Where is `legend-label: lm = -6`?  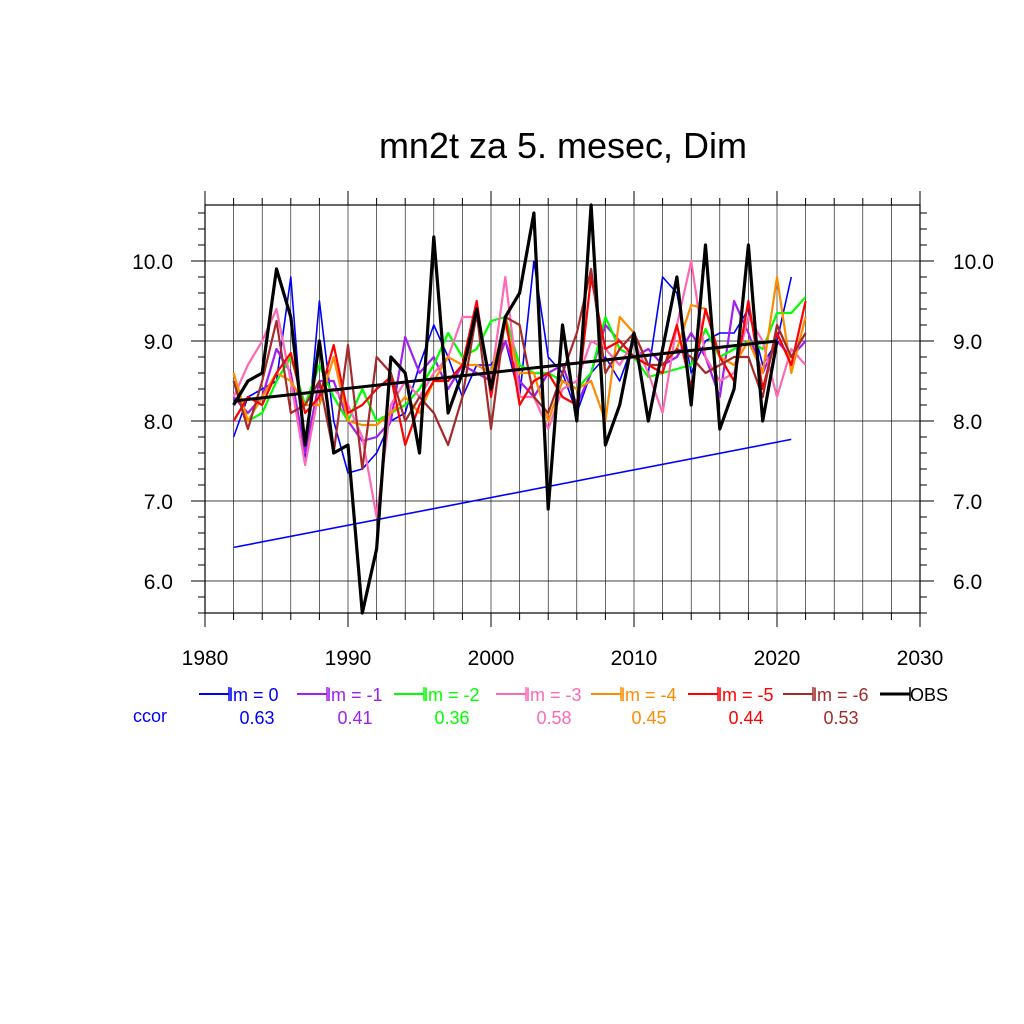
legend-label: lm = -6 is located at coordinates (841, 695).